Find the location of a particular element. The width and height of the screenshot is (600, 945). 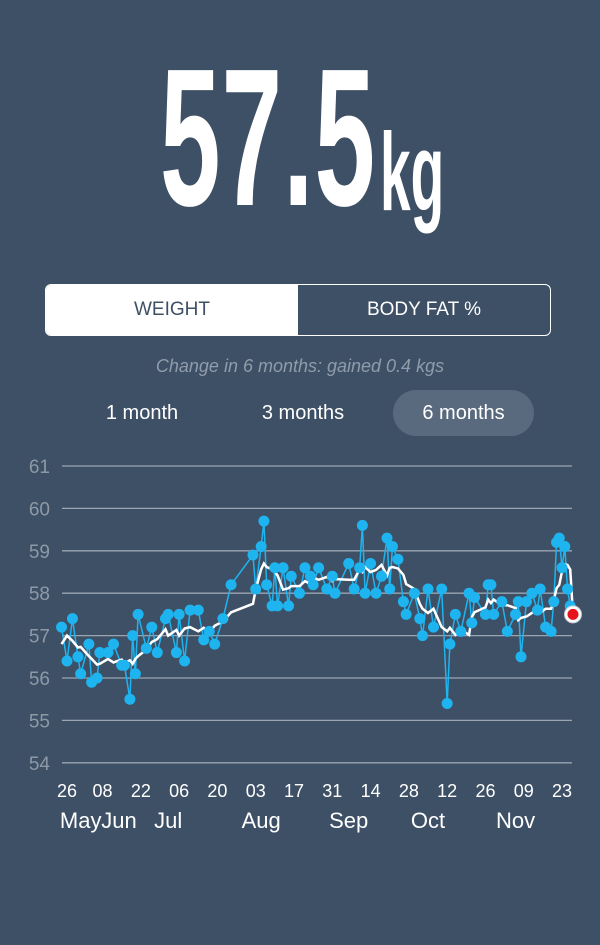

x-tick-label: 31 is located at coordinates (332, 791).